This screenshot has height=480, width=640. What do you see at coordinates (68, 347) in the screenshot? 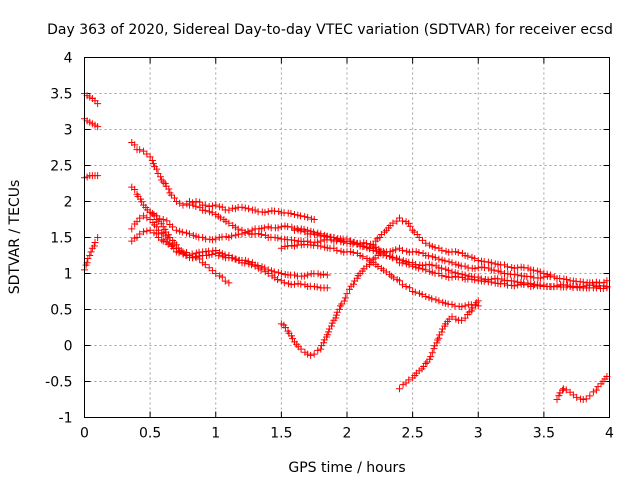
I see `y-tick-label: 0` at bounding box center [68, 347].